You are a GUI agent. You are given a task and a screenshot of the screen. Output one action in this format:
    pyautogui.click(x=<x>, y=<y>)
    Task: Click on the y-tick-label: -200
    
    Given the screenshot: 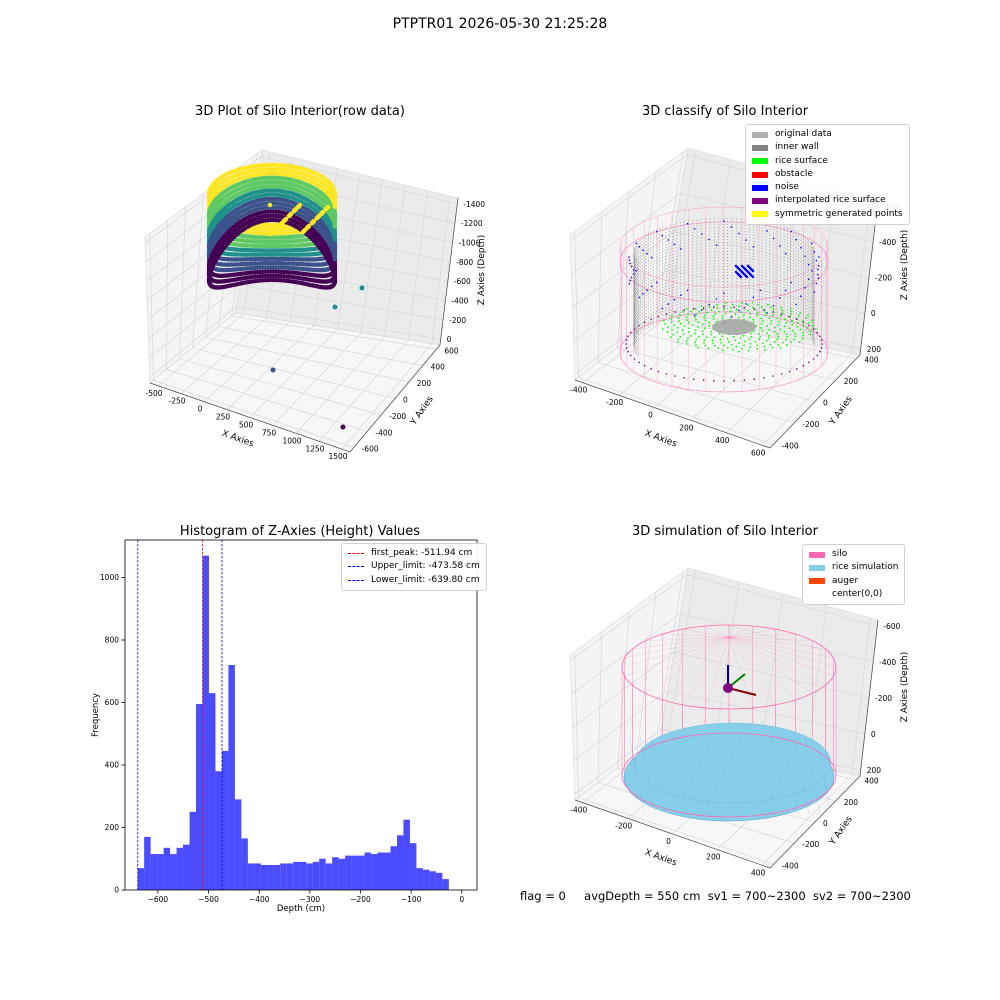 What is the action you would take?
    pyautogui.click(x=810, y=844)
    